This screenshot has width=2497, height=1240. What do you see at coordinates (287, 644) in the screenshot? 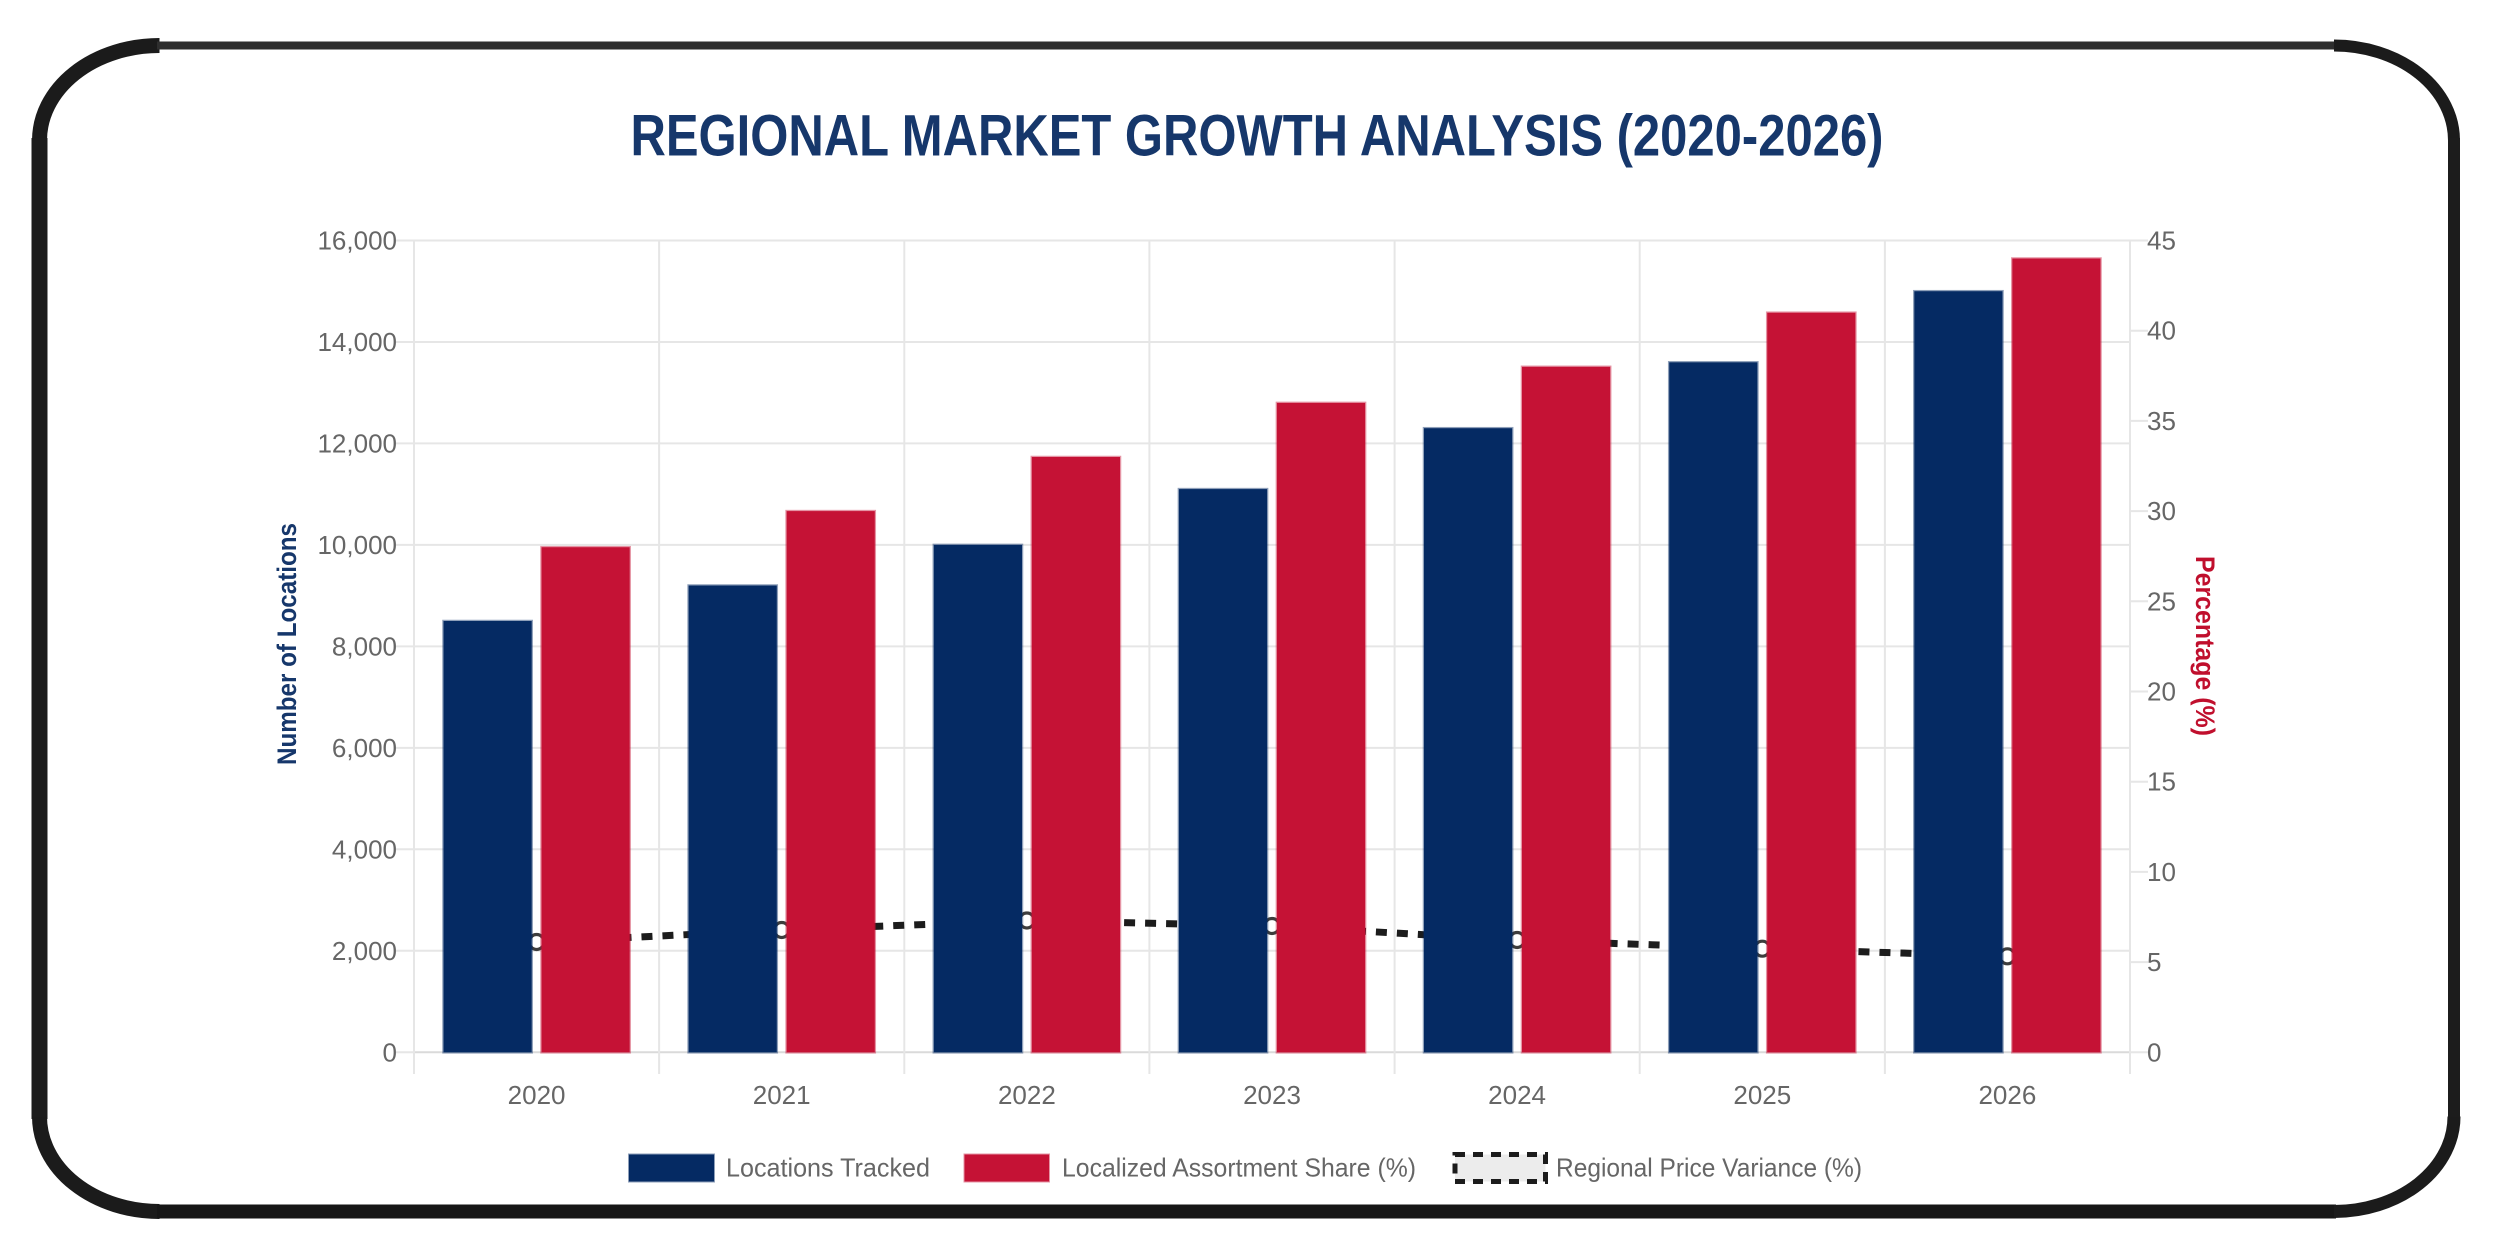
I see `svg-text: Number of Locations` at bounding box center [287, 644].